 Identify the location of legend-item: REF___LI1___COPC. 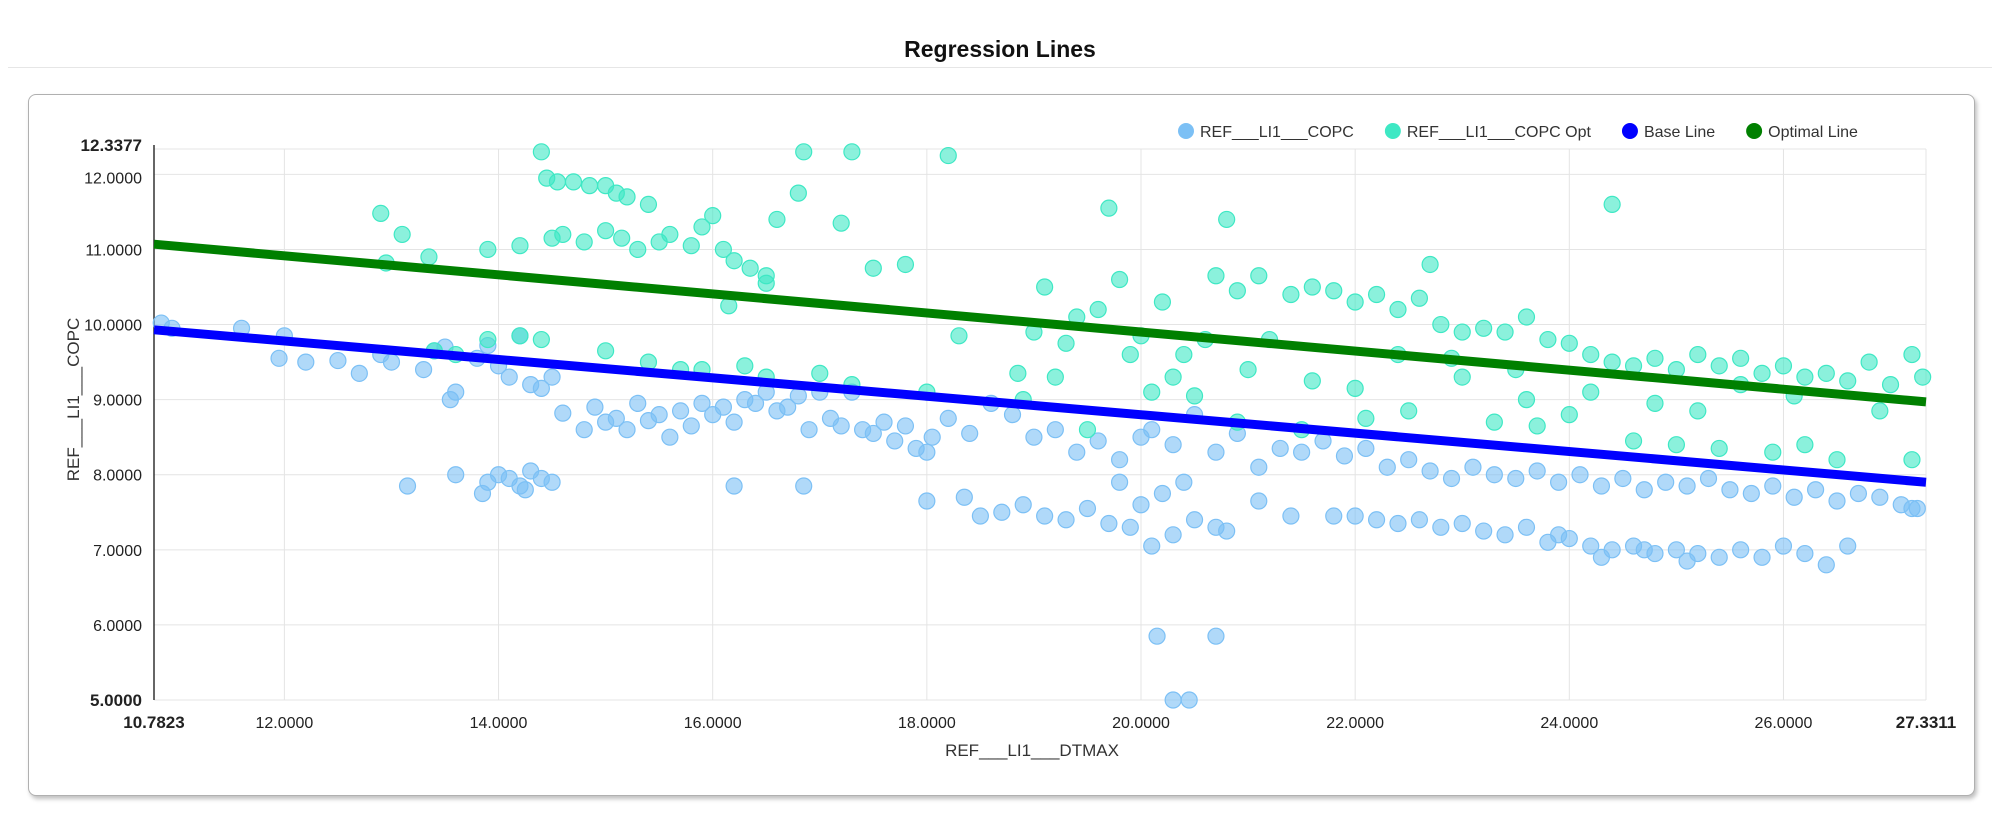
(1266, 132).